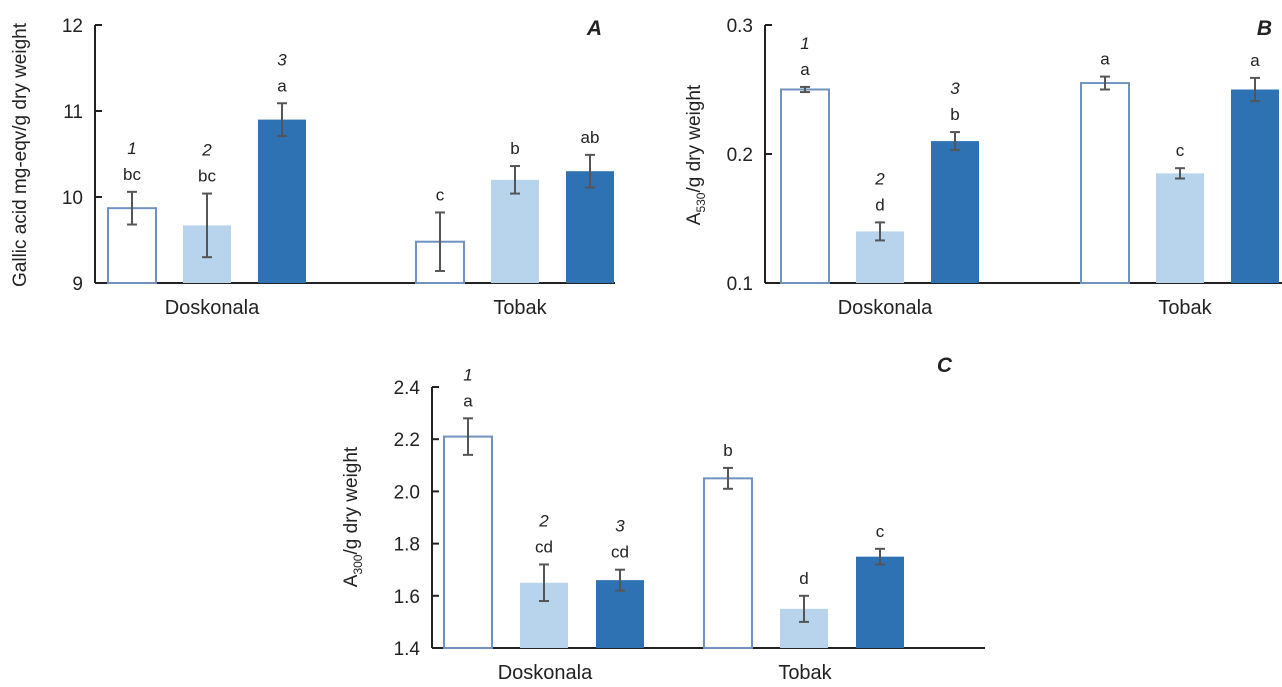 The width and height of the screenshot is (1282, 687). What do you see at coordinates (590, 137) in the screenshot?
I see `significance-letter: ab` at bounding box center [590, 137].